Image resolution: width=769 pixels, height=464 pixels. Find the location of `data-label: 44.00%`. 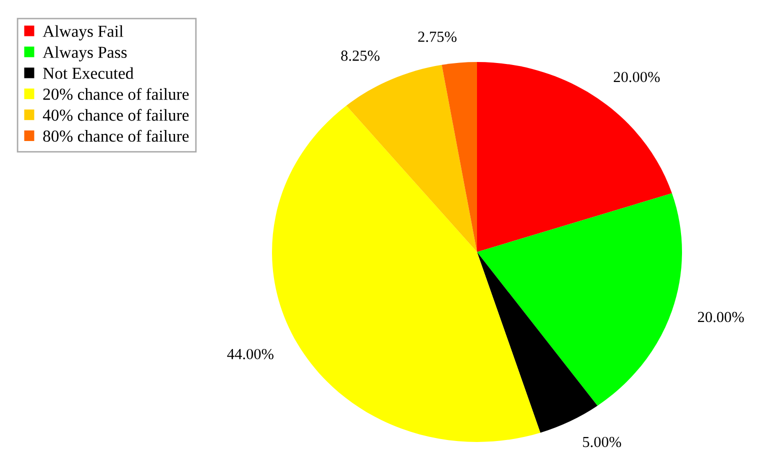

data-label: 44.00% is located at coordinates (250, 354).